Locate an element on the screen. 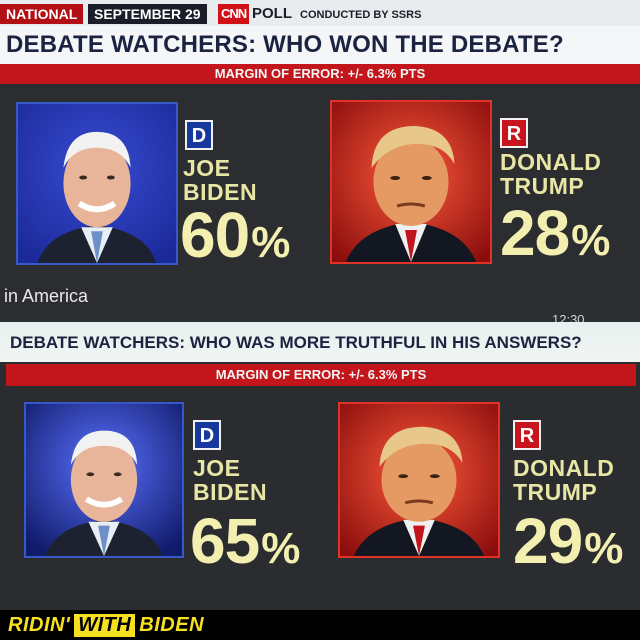 Image resolution: width=640 pixels, height=640 pixels. footer-with: WITH is located at coordinates (105, 625).